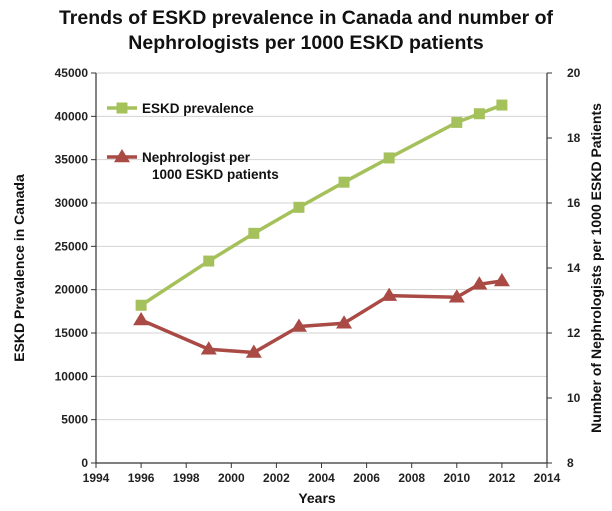 Image resolution: width=612 pixels, height=511 pixels. Describe the element at coordinates (276, 478) in the screenshot. I see `x-tick-label-4: 2002` at that location.